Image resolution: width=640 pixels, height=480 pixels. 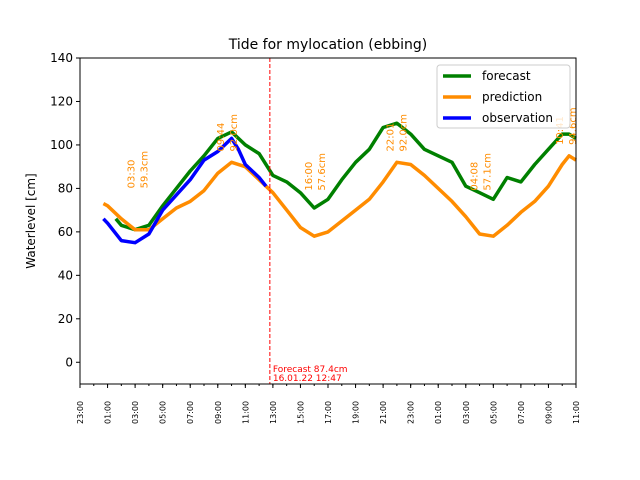 I want to click on y-tick-label: 80, so click(x=65, y=188).